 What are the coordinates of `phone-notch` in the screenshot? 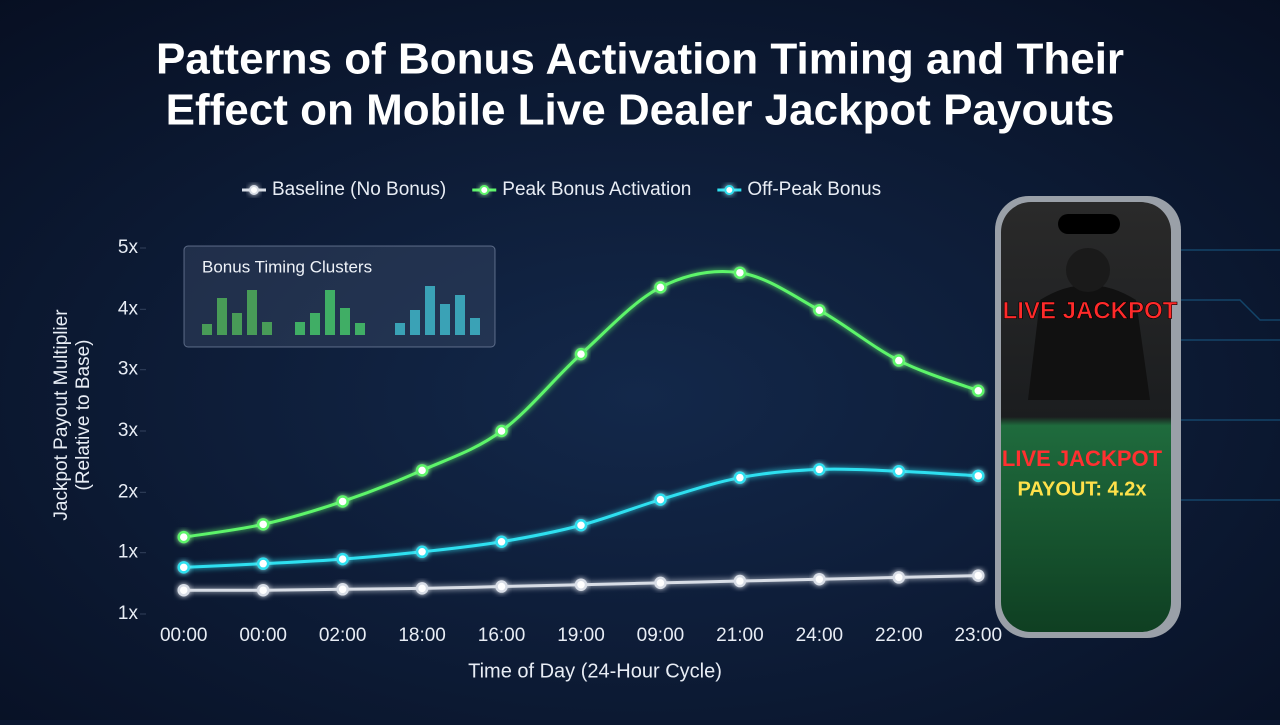 It's located at (1089, 224).